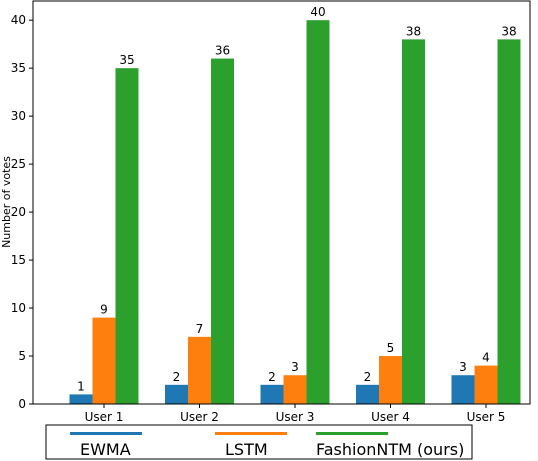 The image size is (538, 461). Describe the element at coordinates (390, 449) in the screenshot. I see `legend-label: FashionNTM (ours)` at that location.